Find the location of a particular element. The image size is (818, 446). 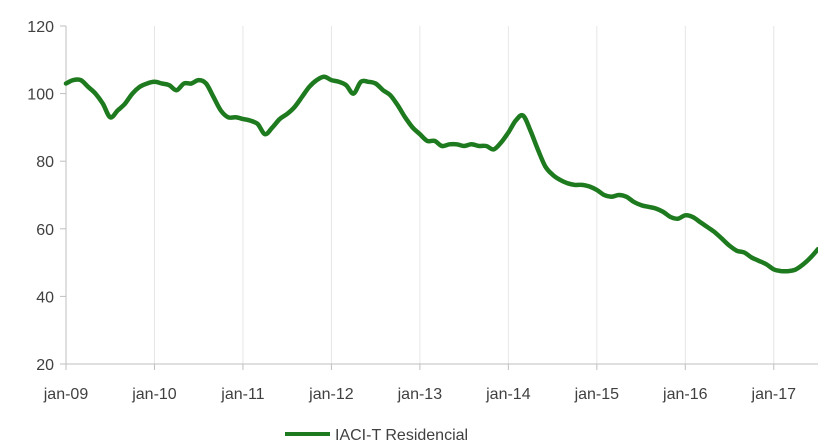

x-tick-label: jan-10 is located at coordinates (154, 394).